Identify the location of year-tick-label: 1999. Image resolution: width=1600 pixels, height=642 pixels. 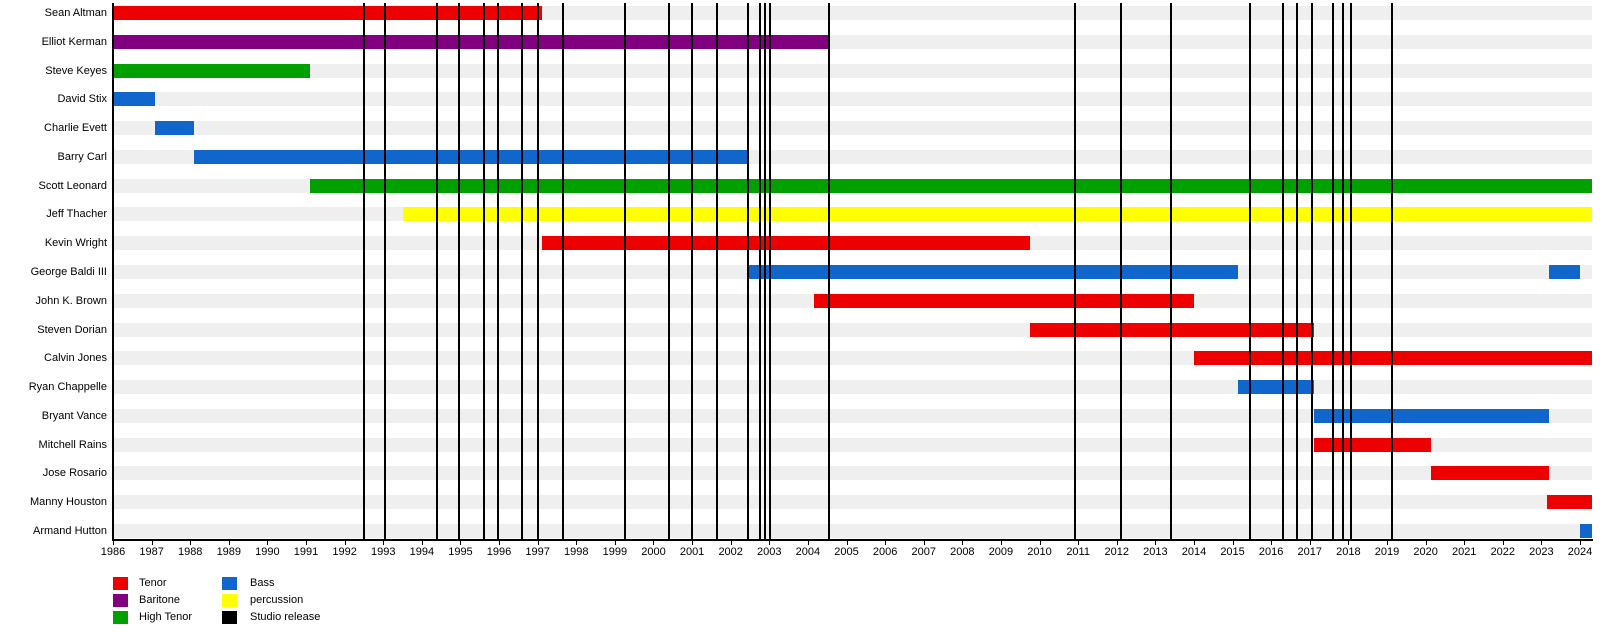
(615, 552).